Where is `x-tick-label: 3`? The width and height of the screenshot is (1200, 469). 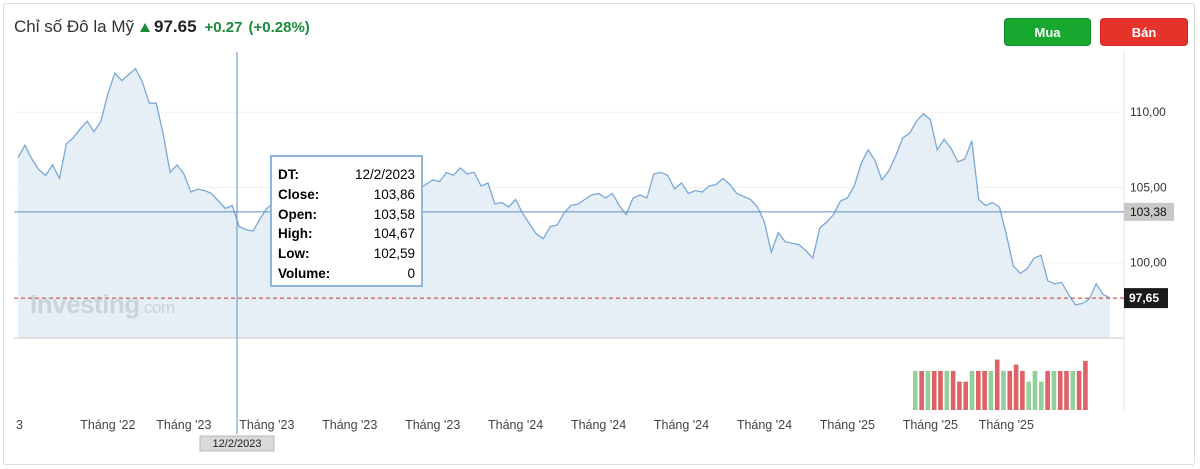 x-tick-label: 3 is located at coordinates (19, 425).